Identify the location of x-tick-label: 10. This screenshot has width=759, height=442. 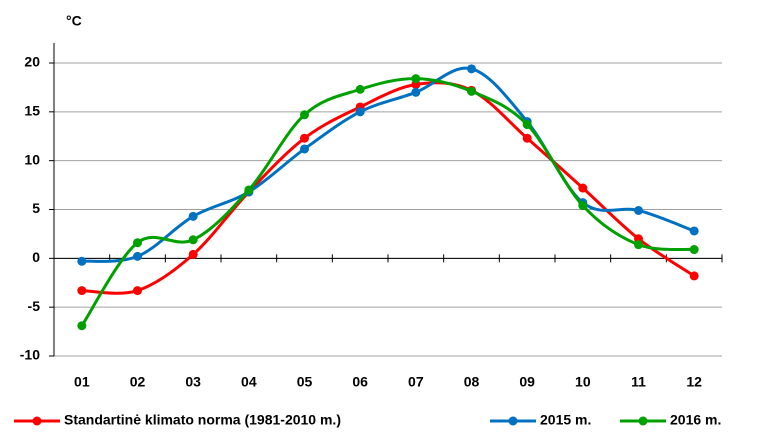
(583, 382).